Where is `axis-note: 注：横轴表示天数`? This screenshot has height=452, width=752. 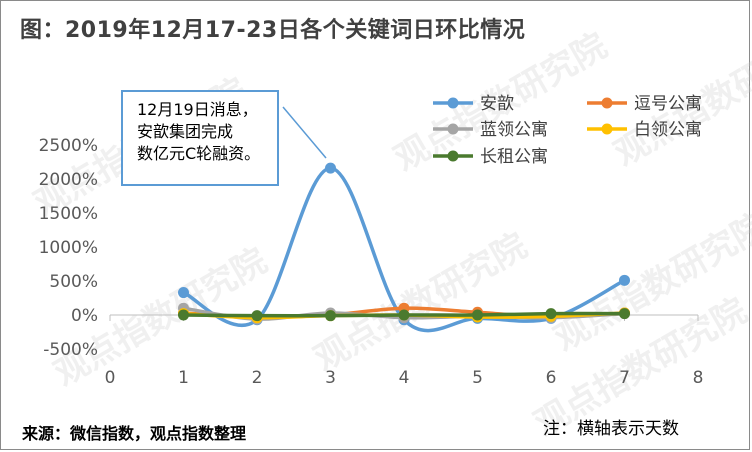 axis-note: 注：横轴表示天数 is located at coordinates (611, 429).